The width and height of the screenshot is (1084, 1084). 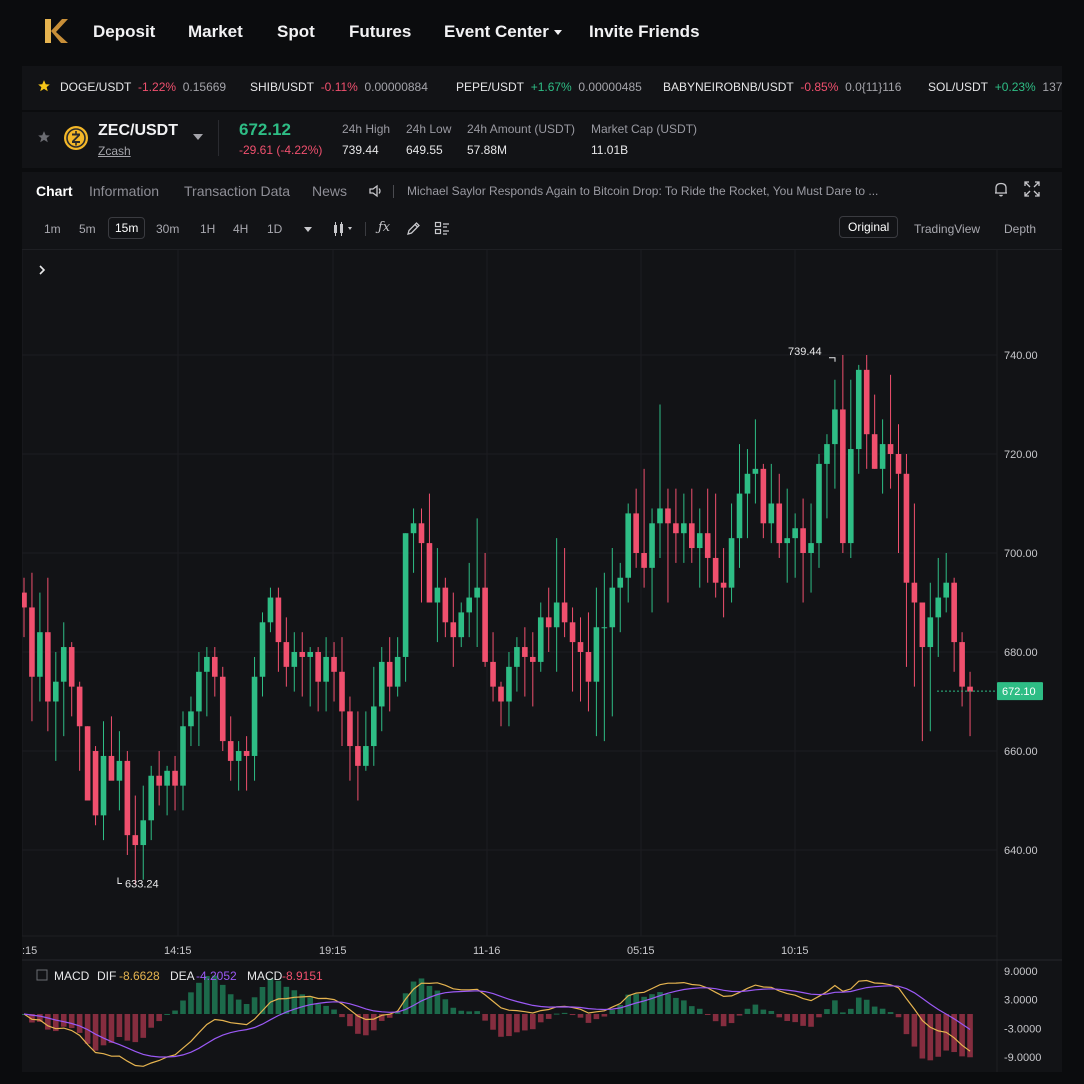 What do you see at coordinates (1020, 229) in the screenshot?
I see `view-depth: Depth` at bounding box center [1020, 229].